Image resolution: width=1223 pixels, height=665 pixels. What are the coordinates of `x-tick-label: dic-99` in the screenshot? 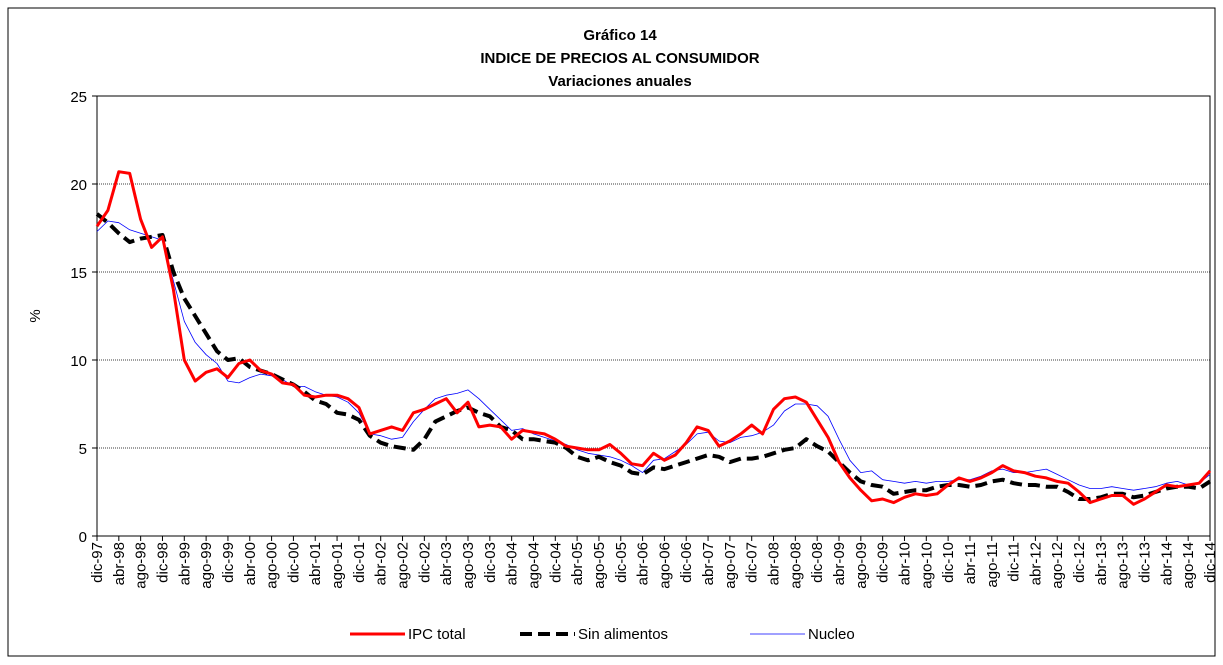 It's located at (228, 562).